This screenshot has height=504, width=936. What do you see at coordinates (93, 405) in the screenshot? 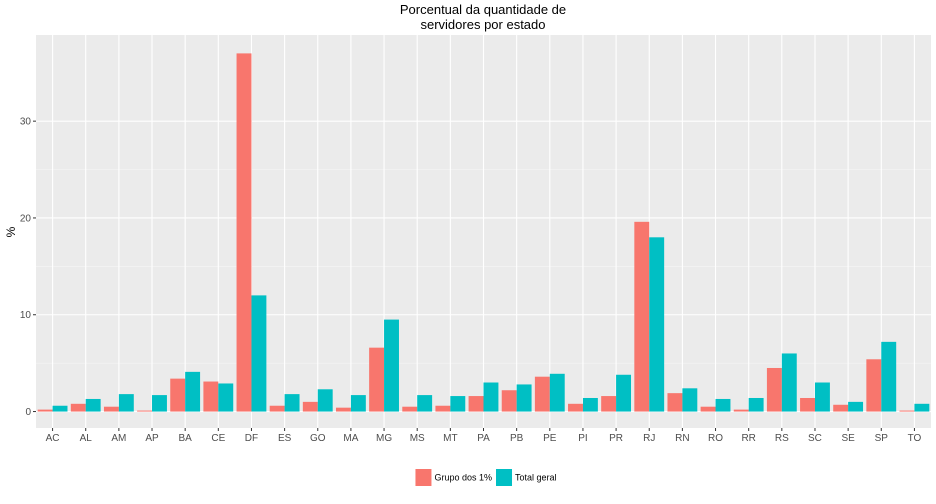
I see `bar-total-al` at bounding box center [93, 405].